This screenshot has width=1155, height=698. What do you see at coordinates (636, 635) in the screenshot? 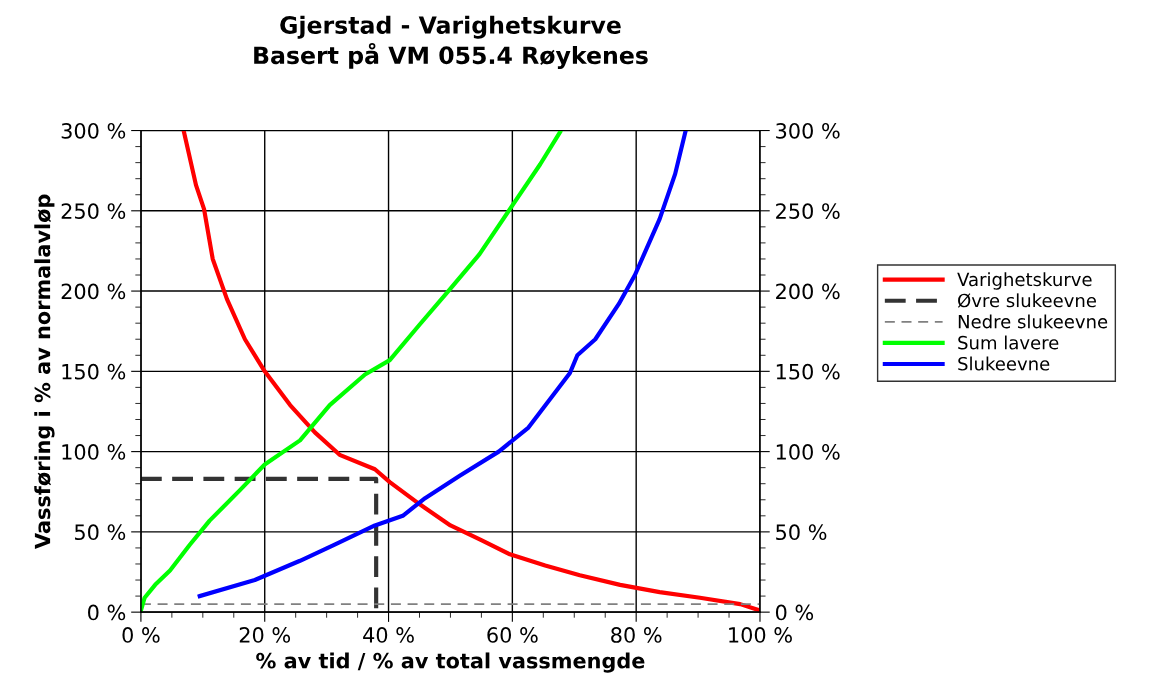
I see `x-tick-label: 80 %` at bounding box center [636, 635].